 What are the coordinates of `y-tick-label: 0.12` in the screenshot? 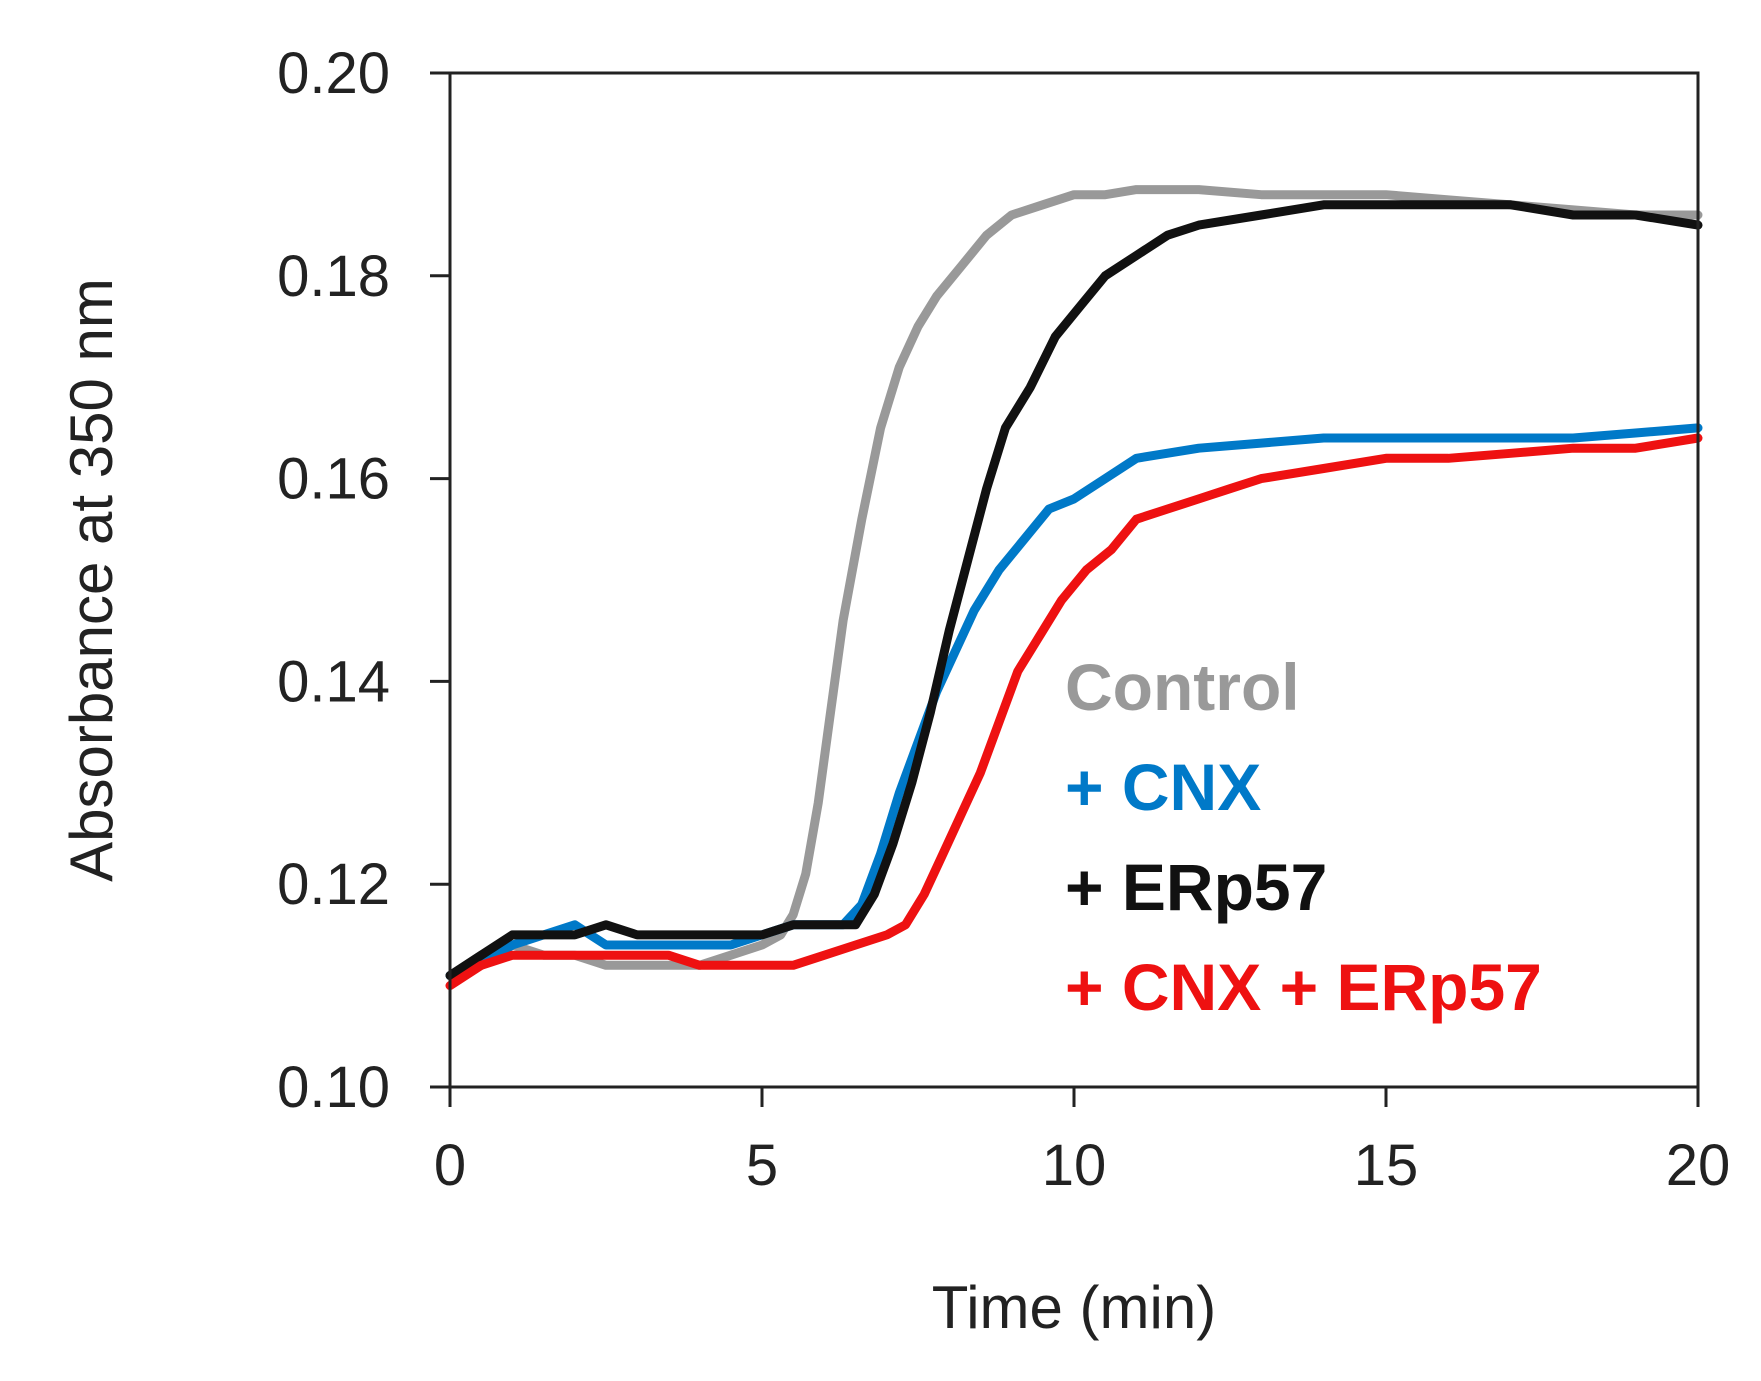 It's located at (333, 884).